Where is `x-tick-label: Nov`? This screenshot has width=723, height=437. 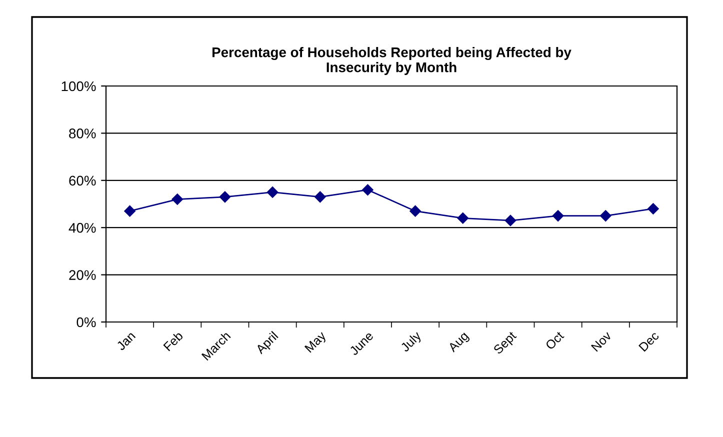
x-tick-label: Nov is located at coordinates (601, 341).